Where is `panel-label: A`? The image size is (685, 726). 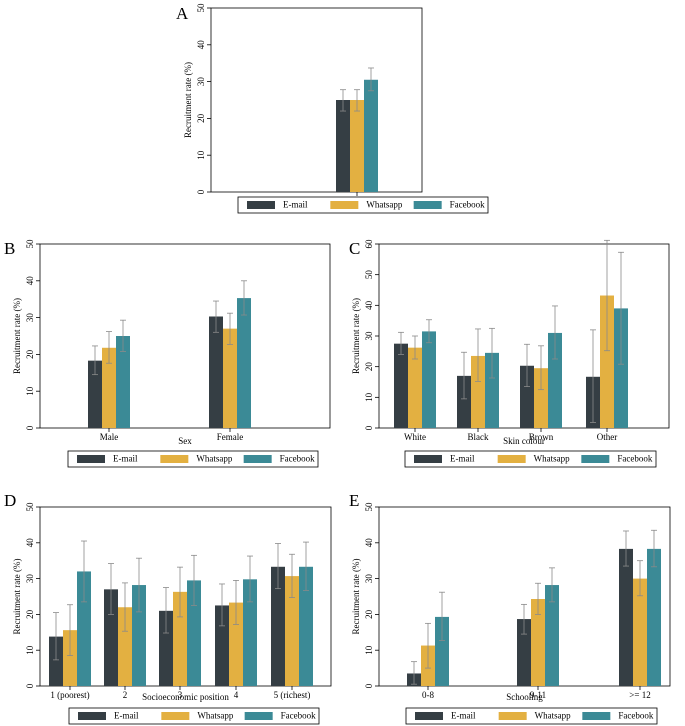
panel-label: A is located at coordinates (182, 13).